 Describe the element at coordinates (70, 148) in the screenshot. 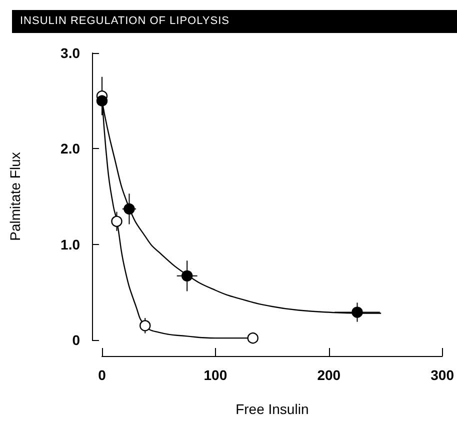

I see `y-tick-label: 2.0` at that location.